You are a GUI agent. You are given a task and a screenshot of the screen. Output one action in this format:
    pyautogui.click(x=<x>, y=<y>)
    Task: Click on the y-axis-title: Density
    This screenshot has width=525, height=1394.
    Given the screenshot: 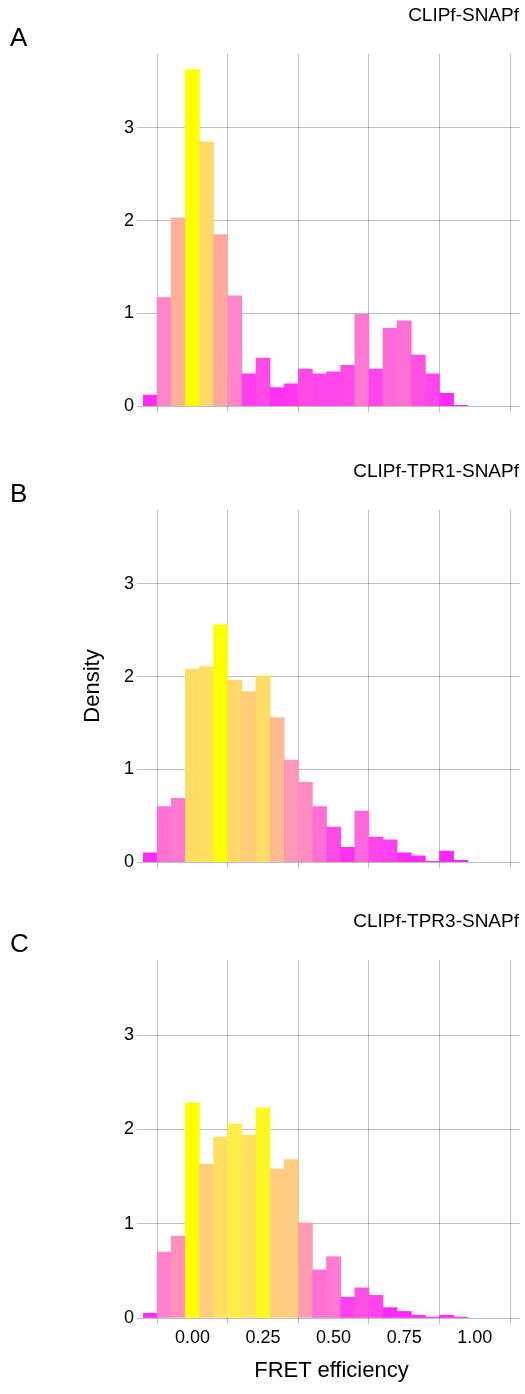 What is the action you would take?
    pyautogui.click(x=92, y=686)
    